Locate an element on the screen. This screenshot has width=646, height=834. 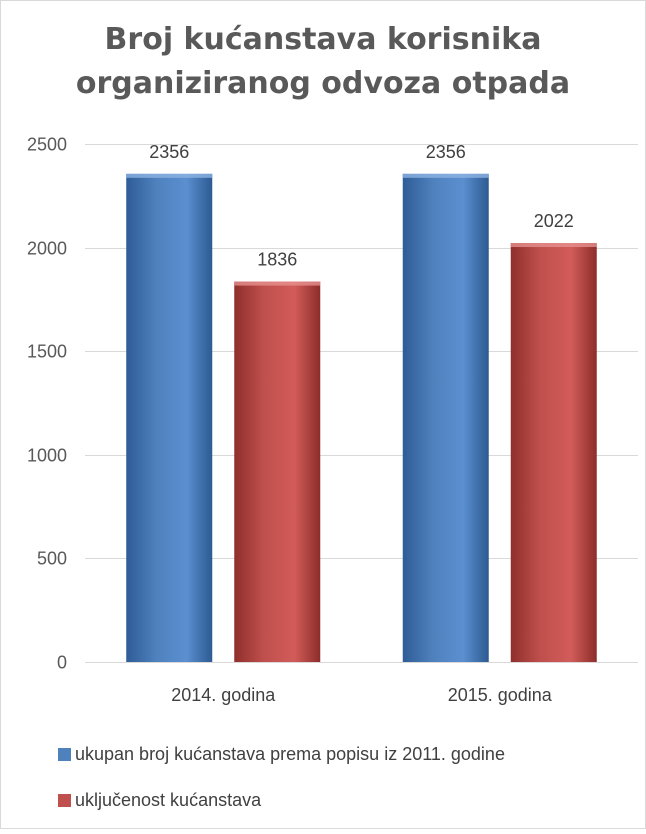
y-tick-label-1500: 1500 is located at coordinates (47, 352).